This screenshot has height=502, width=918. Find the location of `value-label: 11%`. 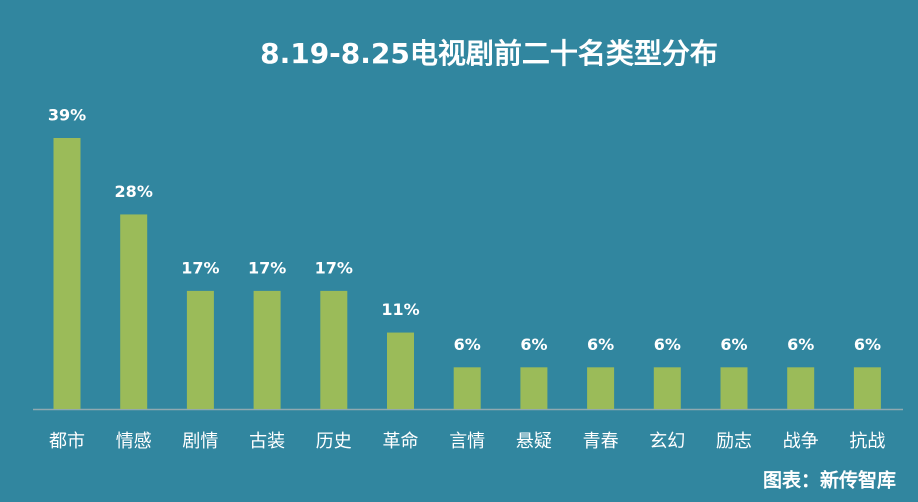

value-label: 11% is located at coordinates (400, 309).